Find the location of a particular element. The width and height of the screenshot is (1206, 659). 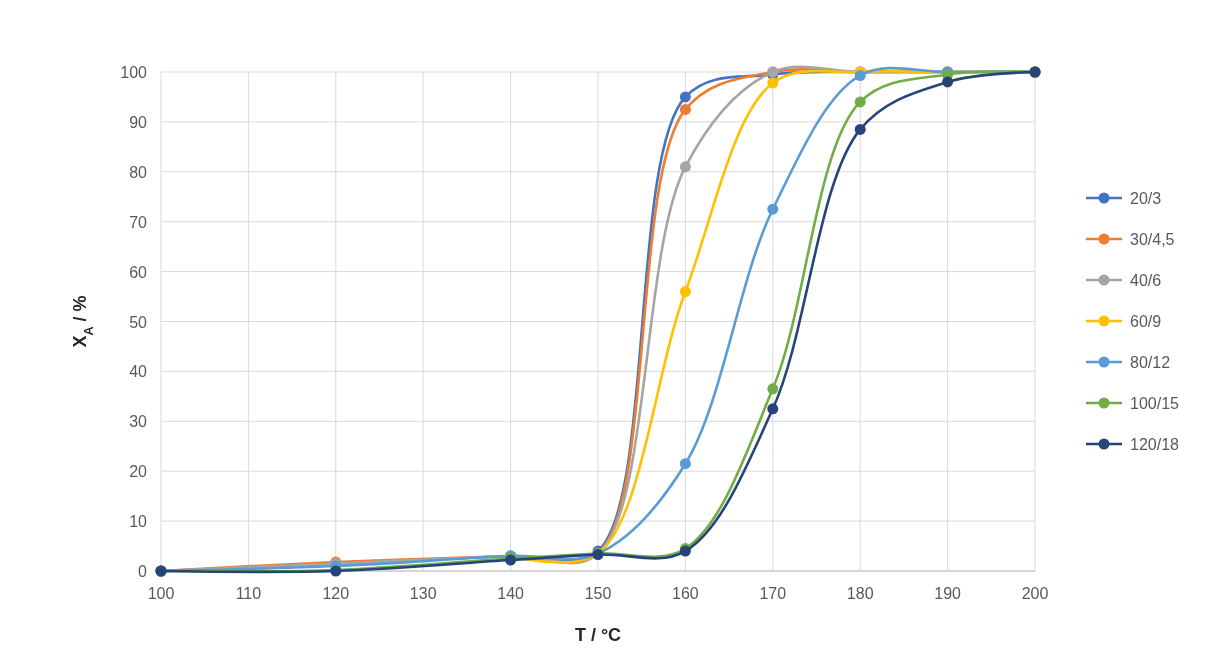

x-tick-label: 110 is located at coordinates (248, 593).